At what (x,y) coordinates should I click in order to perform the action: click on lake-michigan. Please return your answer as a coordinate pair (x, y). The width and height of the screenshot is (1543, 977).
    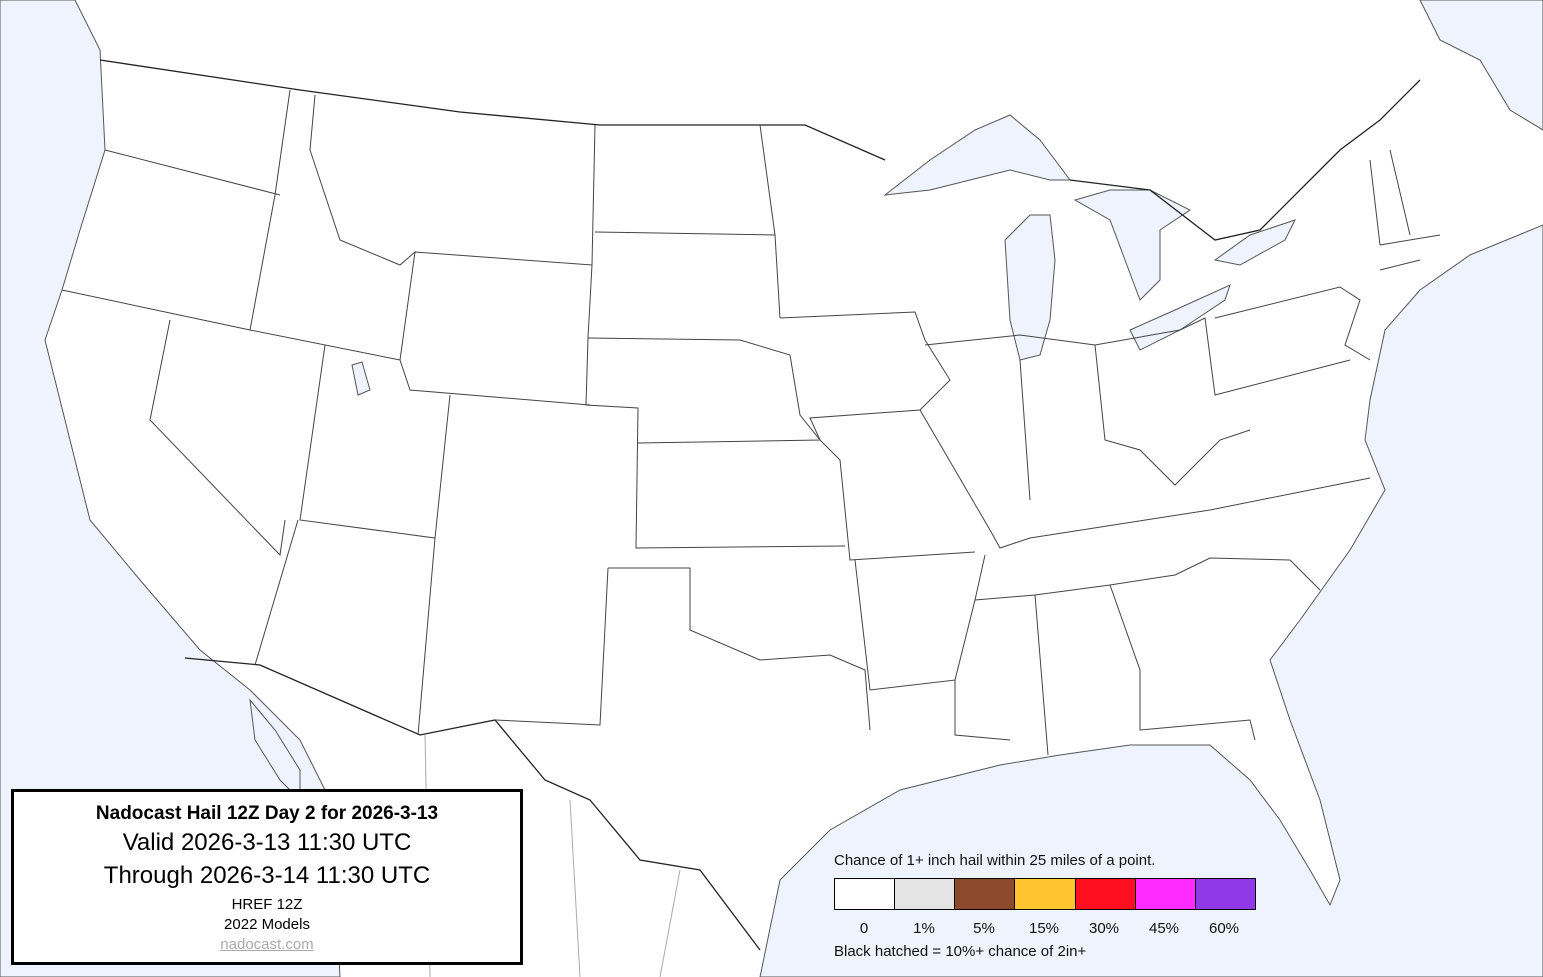
    Looking at the image, I should click on (1030, 287).